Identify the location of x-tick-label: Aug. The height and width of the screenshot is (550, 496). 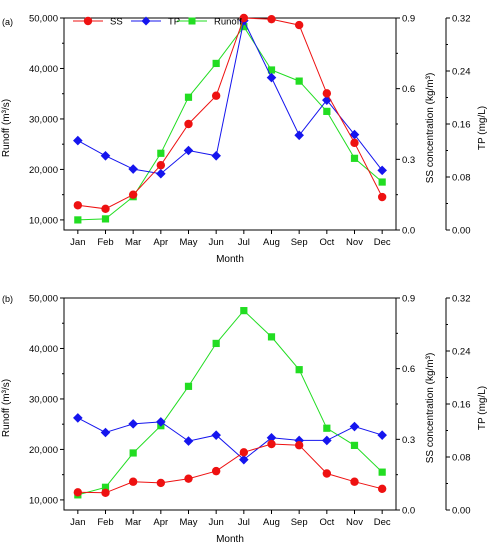
(271, 242).